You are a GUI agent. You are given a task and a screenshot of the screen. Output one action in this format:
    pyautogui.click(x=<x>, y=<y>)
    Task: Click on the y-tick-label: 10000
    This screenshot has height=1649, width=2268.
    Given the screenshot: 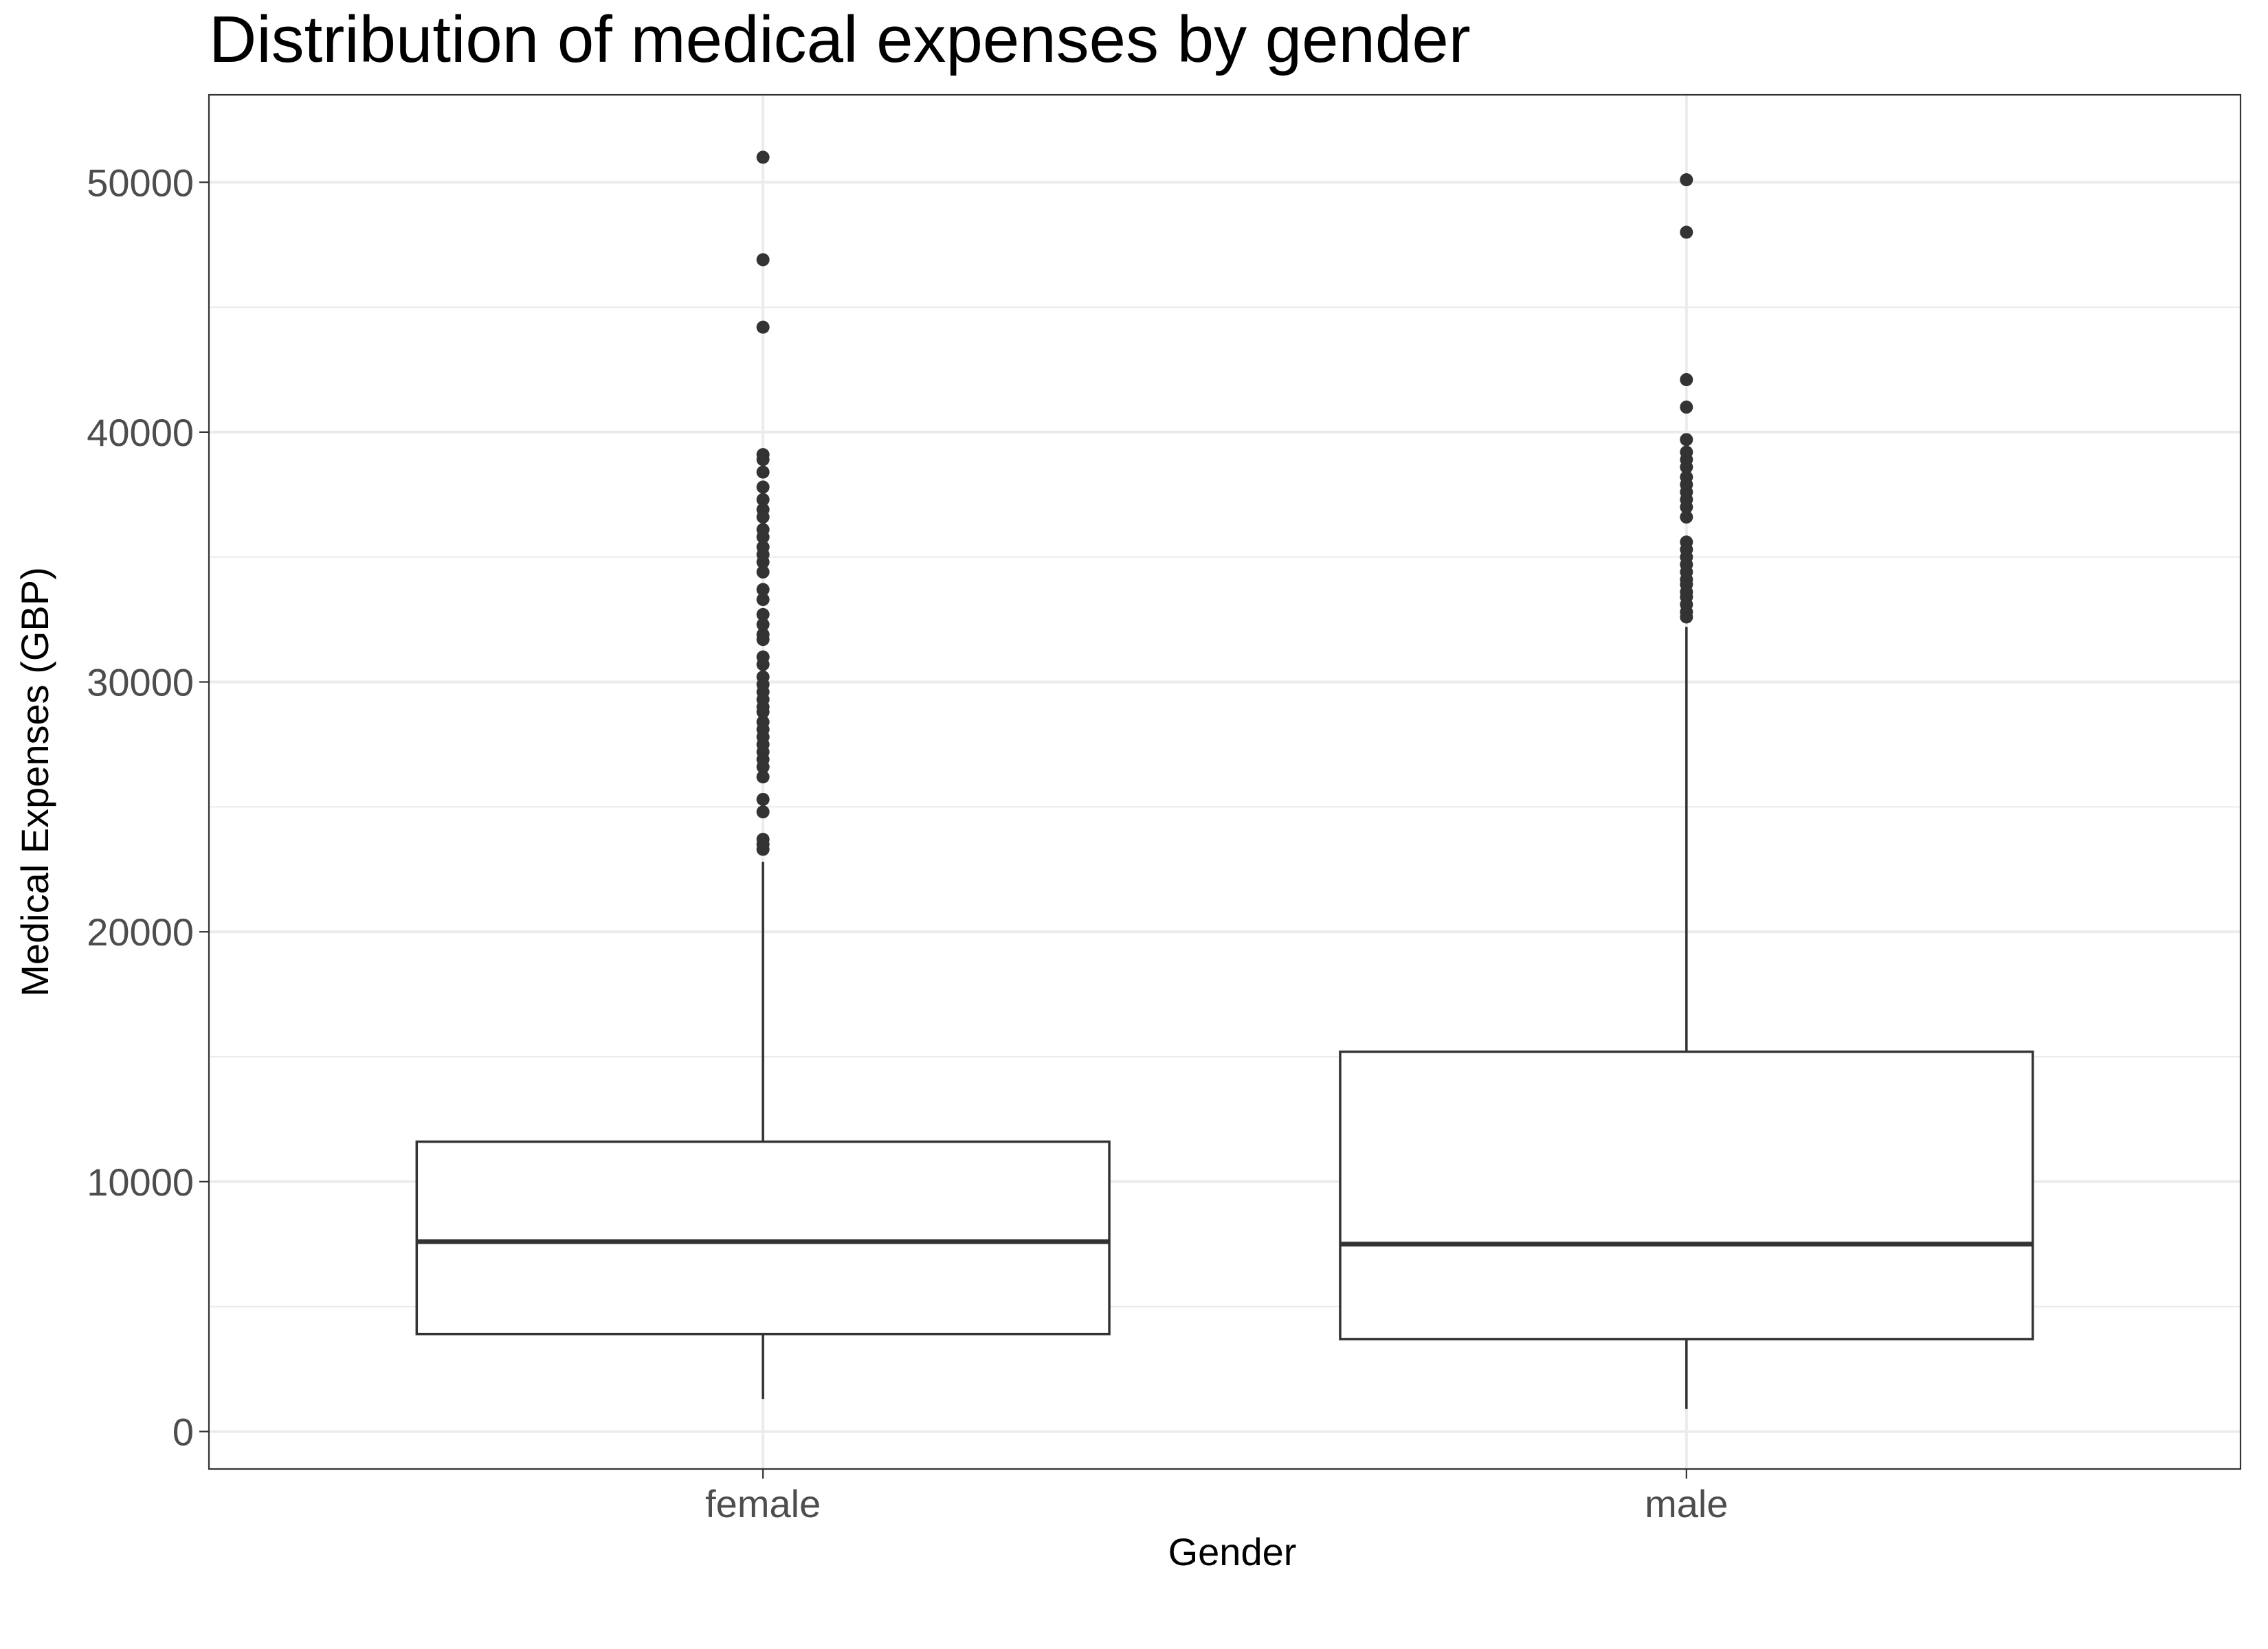 What is the action you would take?
    pyautogui.click(x=140, y=1182)
    